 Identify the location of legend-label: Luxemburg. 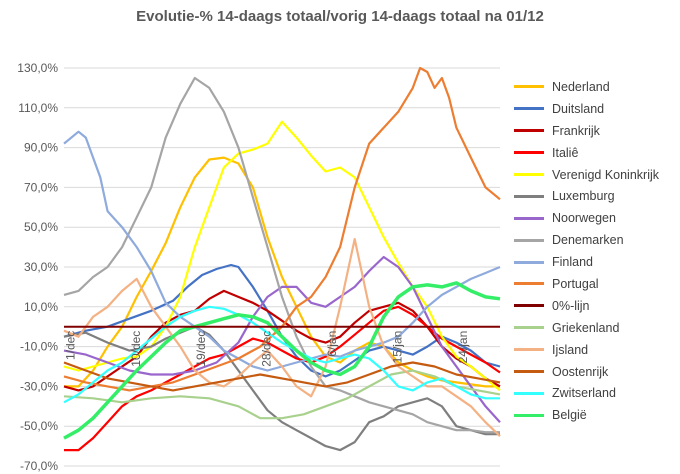
(583, 196).